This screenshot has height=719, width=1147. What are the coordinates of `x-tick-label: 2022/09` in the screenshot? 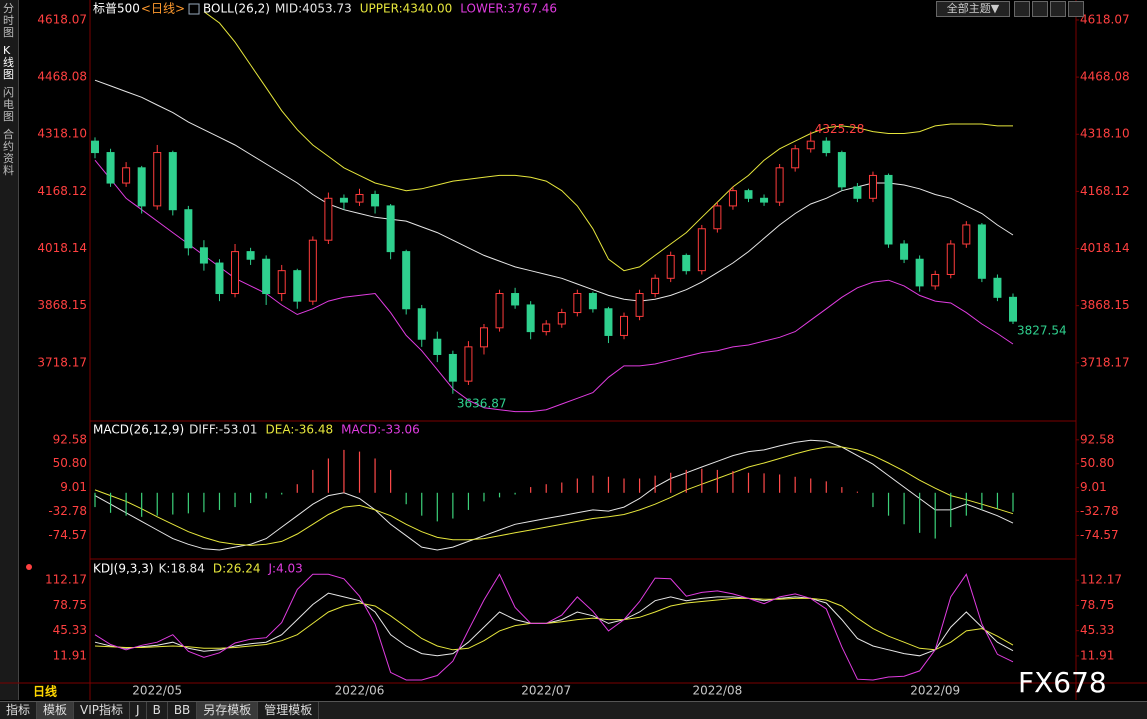 It's located at (935, 691).